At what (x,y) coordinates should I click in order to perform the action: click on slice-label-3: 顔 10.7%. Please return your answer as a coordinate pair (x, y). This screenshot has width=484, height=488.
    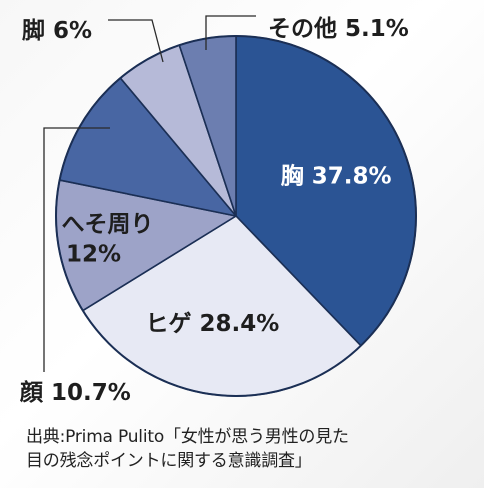
    Looking at the image, I should click on (75, 392).